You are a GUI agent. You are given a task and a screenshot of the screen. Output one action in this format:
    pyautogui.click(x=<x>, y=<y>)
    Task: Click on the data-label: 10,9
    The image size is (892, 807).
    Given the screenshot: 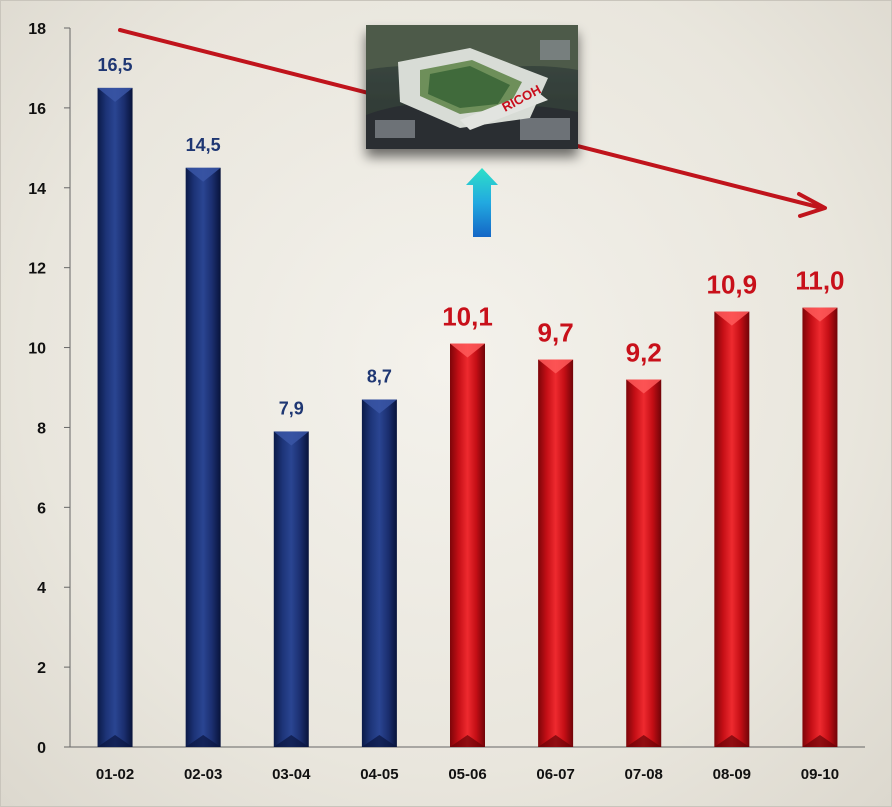 What is the action you would take?
    pyautogui.click(x=732, y=285)
    